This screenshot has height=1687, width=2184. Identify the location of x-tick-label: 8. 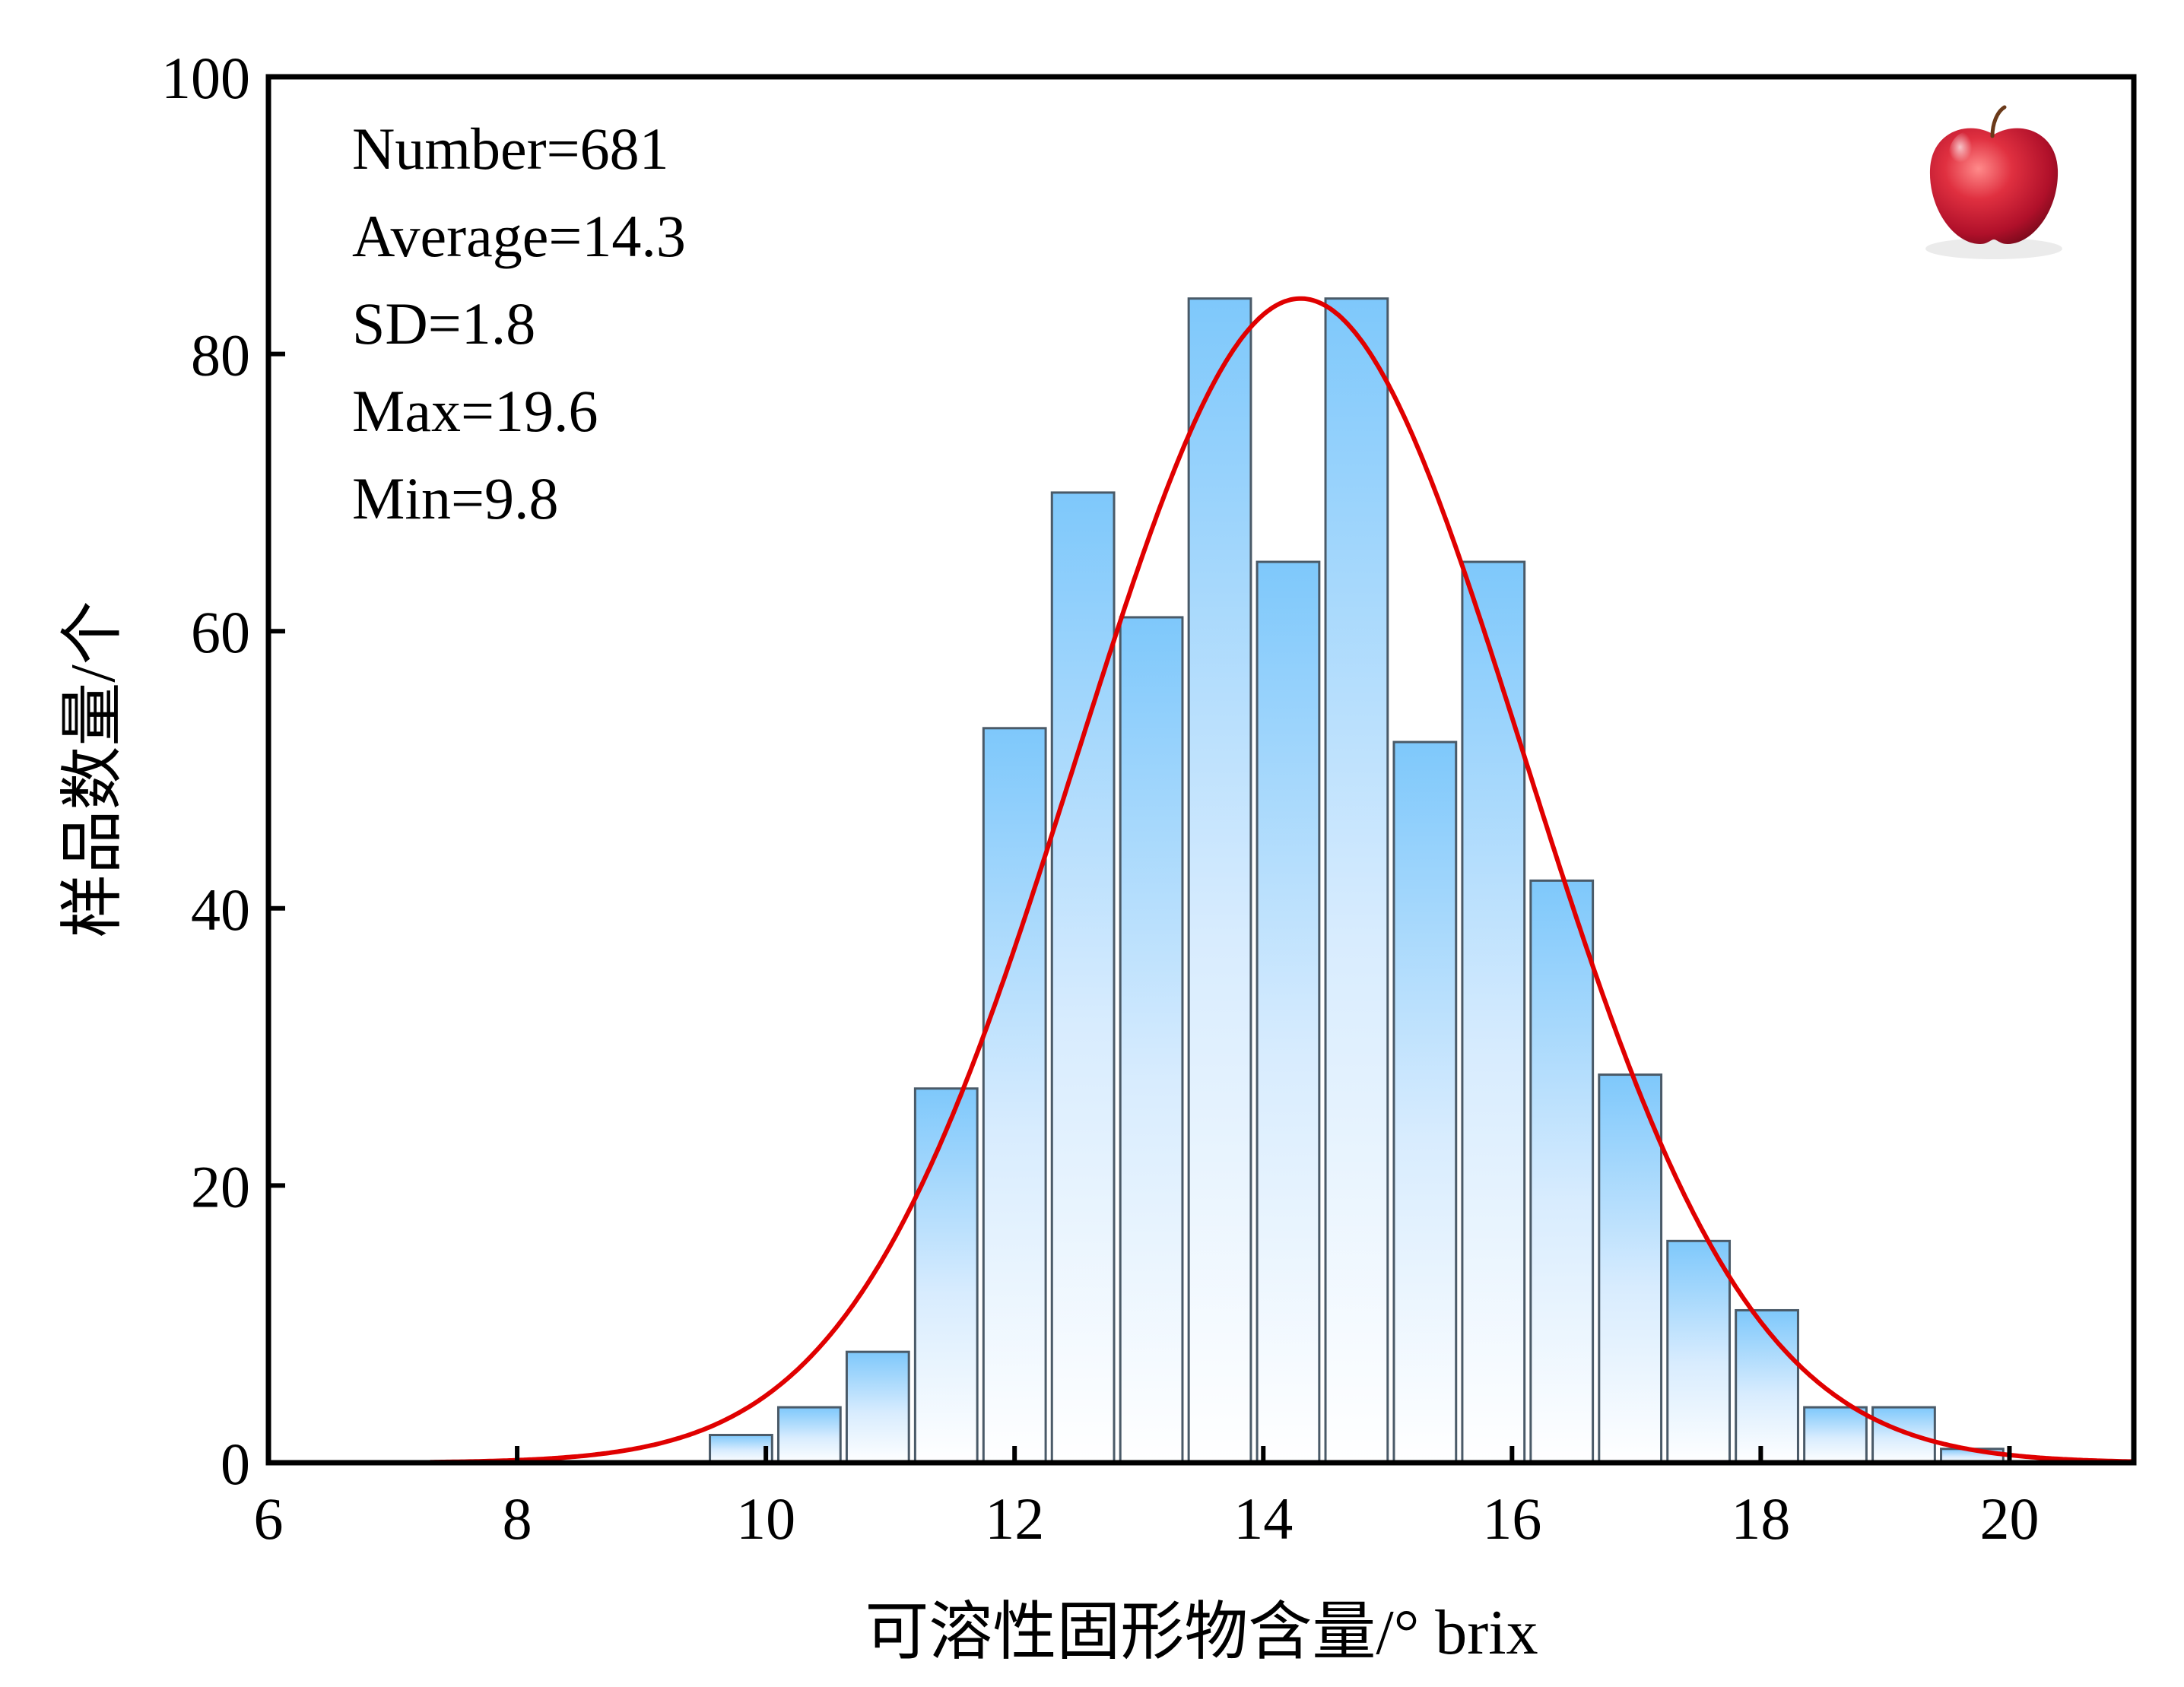
(517, 1519).